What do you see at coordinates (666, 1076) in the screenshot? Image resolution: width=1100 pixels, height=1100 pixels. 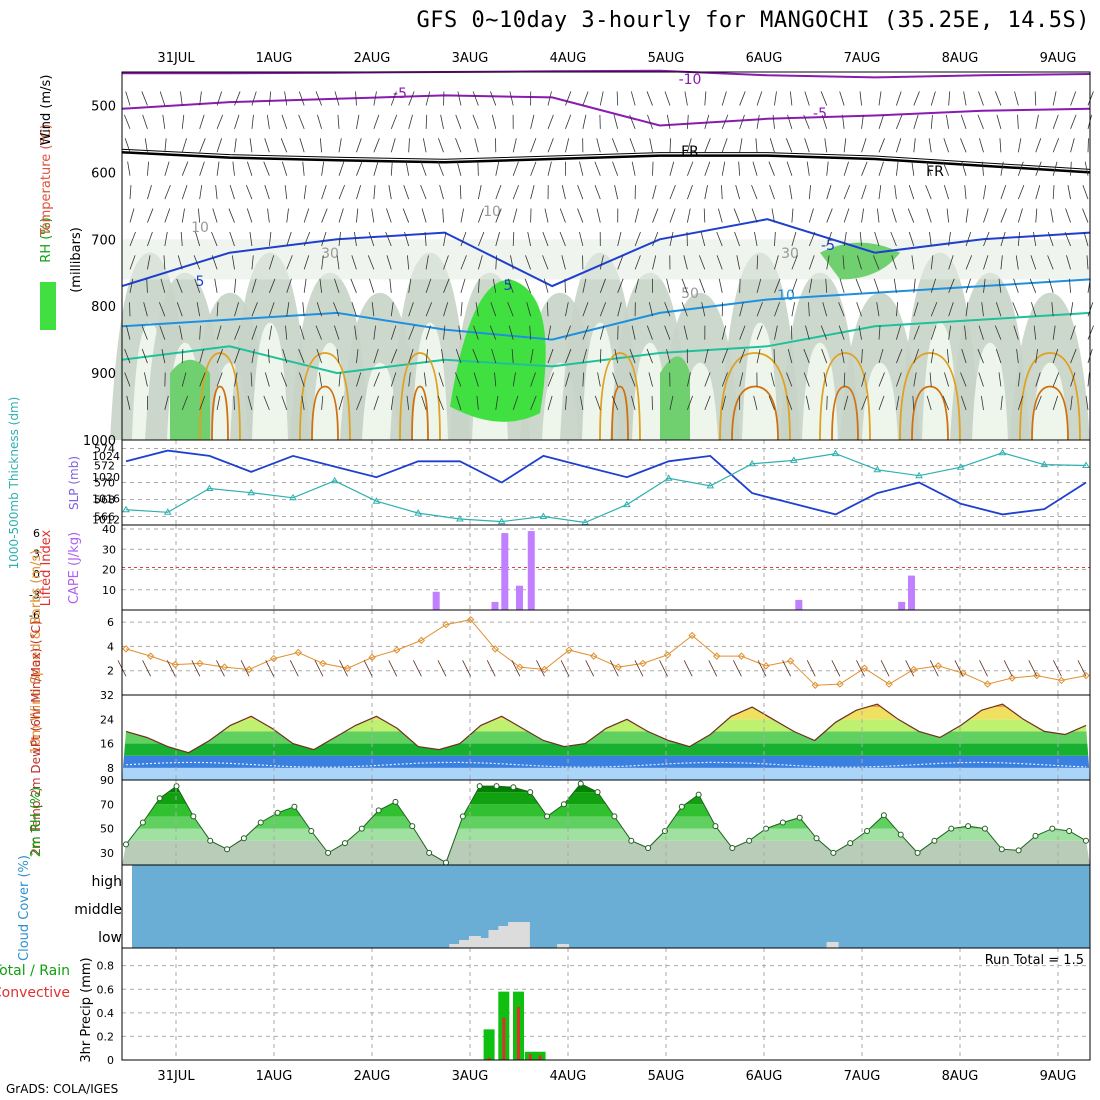 I see `date-label-bottom: 5AUG` at bounding box center [666, 1076].